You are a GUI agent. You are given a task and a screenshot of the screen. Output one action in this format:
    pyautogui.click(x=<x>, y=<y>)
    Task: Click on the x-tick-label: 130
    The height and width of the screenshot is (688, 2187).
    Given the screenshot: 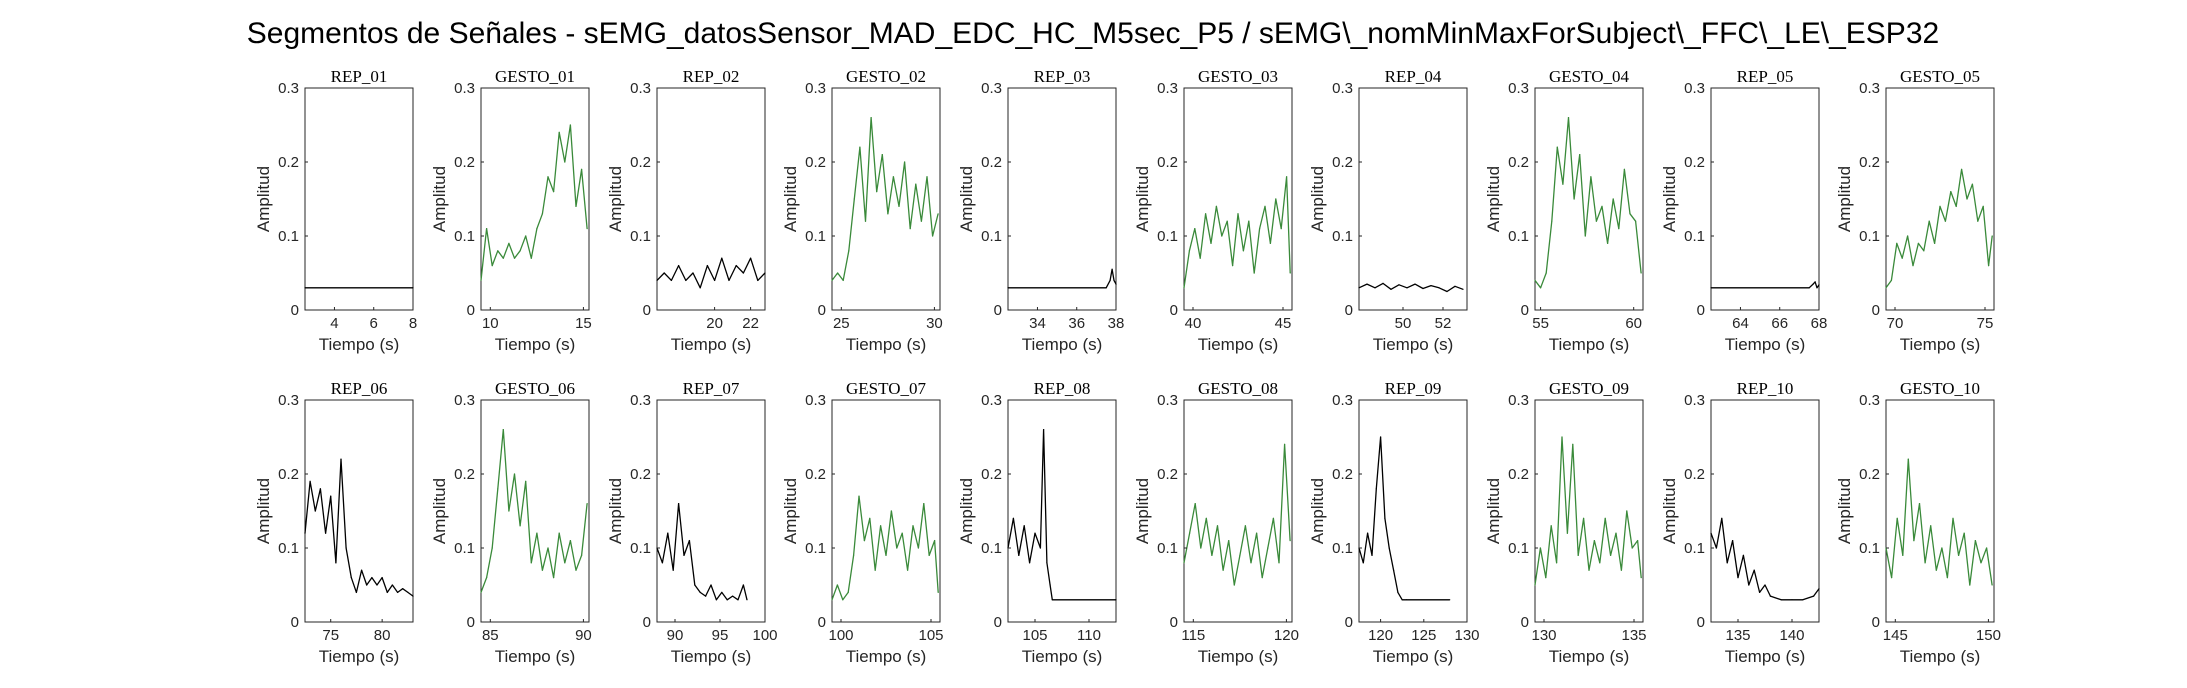 What is the action you would take?
    pyautogui.click(x=1543, y=635)
    